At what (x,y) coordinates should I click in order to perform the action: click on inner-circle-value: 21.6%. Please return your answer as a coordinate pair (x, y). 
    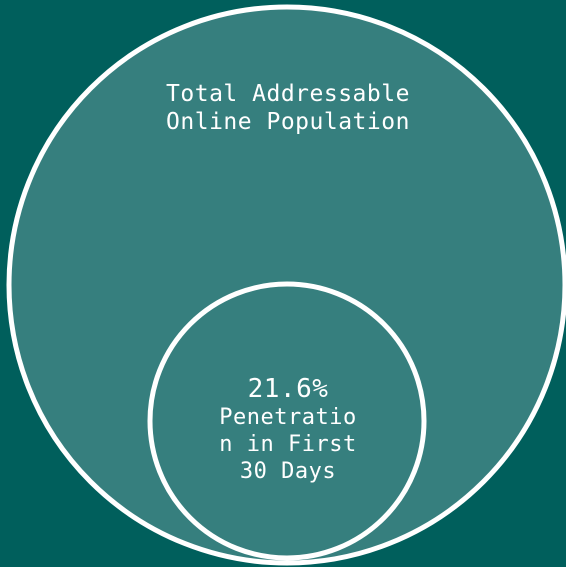
    Looking at the image, I should click on (288, 389).